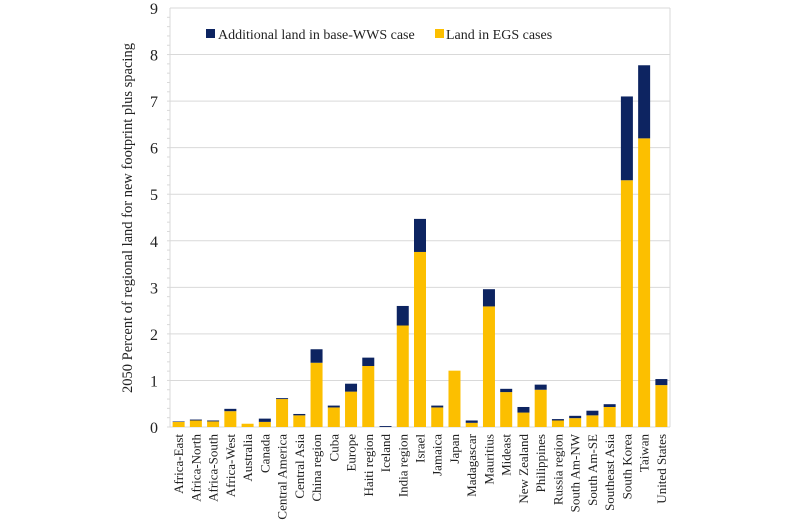 The image size is (800, 530). What do you see at coordinates (351, 453) in the screenshot?
I see `x-tick-label: Europe` at bounding box center [351, 453].